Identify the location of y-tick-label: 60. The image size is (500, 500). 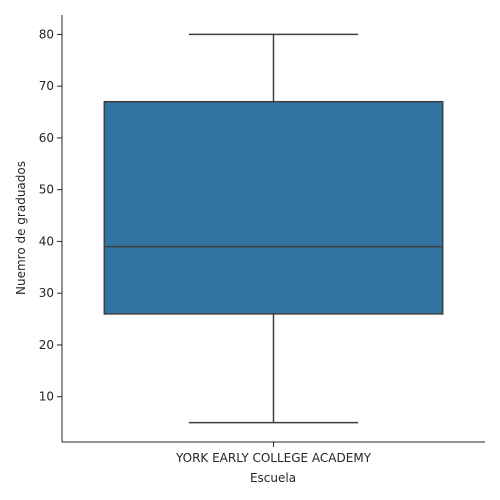
(46, 138).